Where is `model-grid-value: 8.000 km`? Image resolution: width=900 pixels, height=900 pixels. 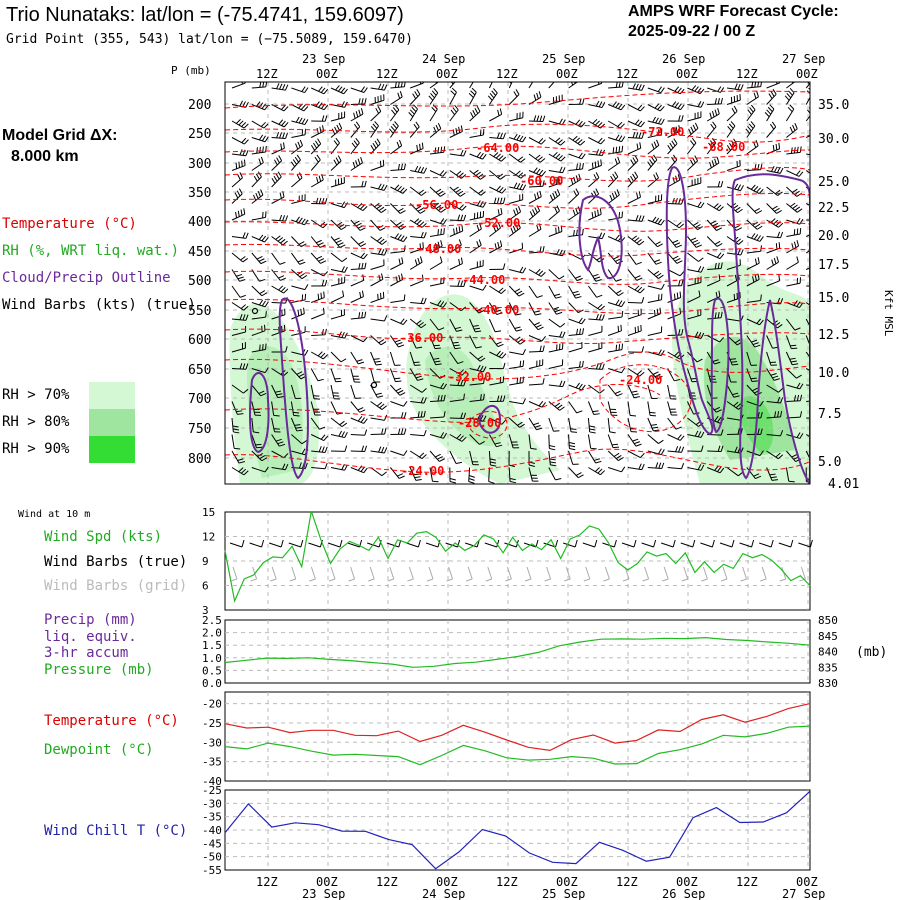
model-grid-value: 8.000 km is located at coordinates (45, 156).